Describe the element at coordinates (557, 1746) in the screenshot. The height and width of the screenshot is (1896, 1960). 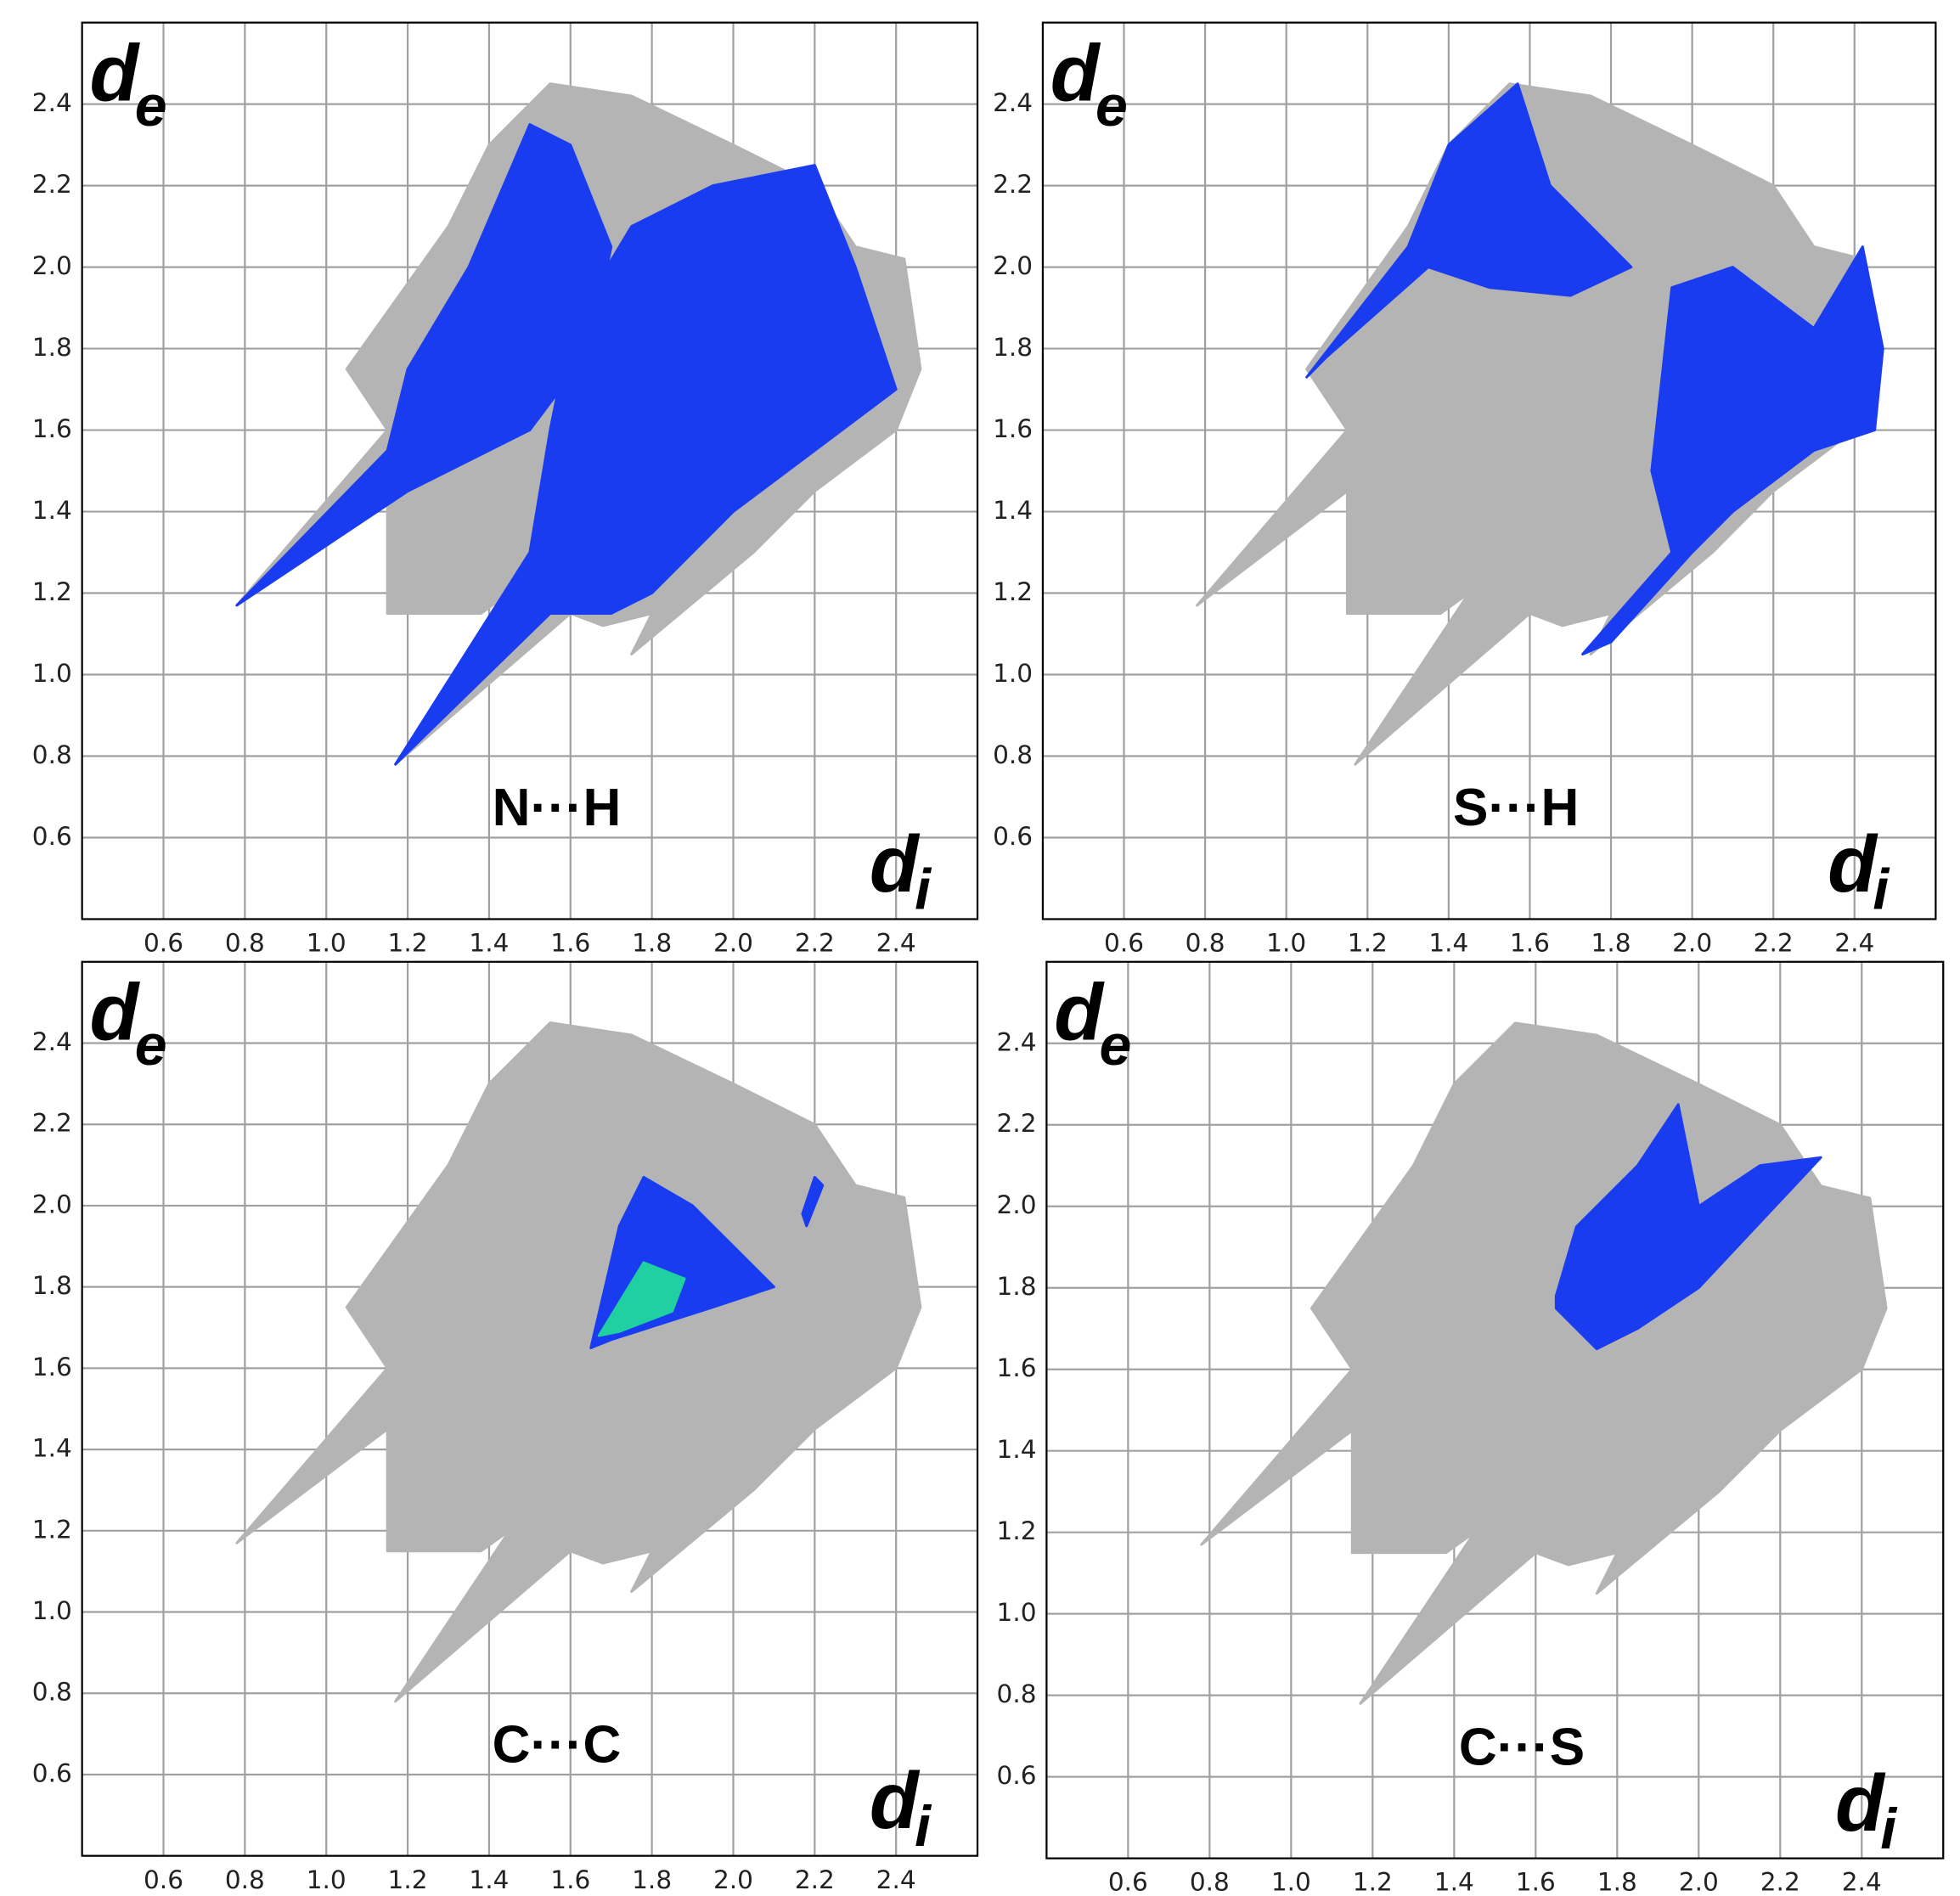
I see `contact-label: C···C` at that location.